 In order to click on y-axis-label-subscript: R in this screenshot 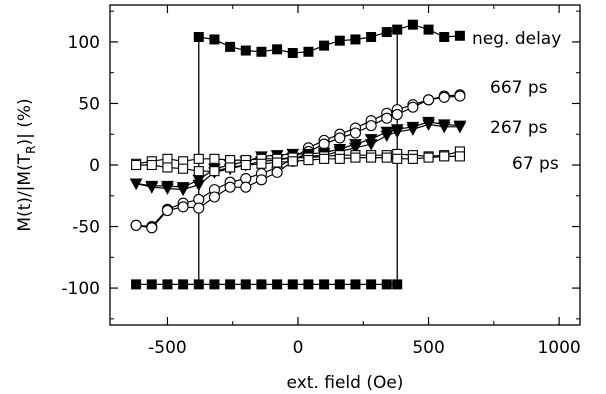, I will do `click(31, 150)`.